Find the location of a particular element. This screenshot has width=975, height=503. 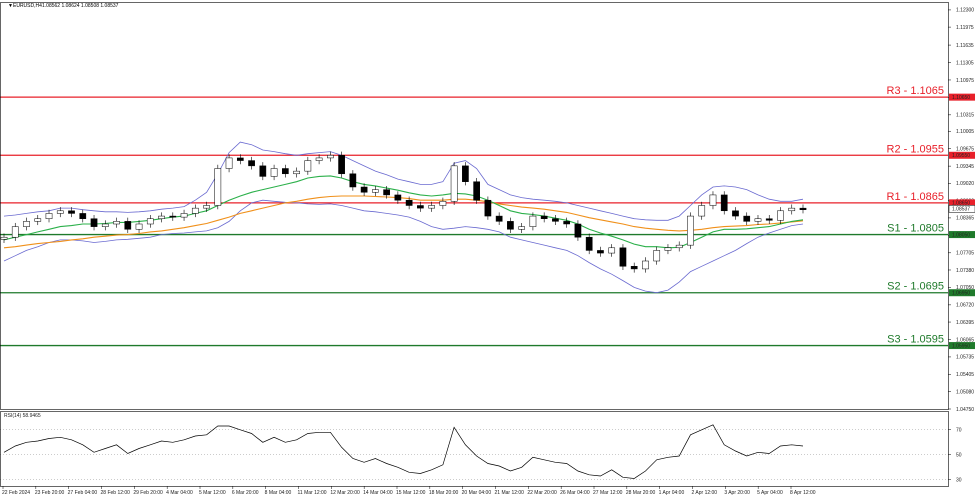

rsi-pane: RSI(14) 58.9465 70 50 30 is located at coordinates (481, 448).